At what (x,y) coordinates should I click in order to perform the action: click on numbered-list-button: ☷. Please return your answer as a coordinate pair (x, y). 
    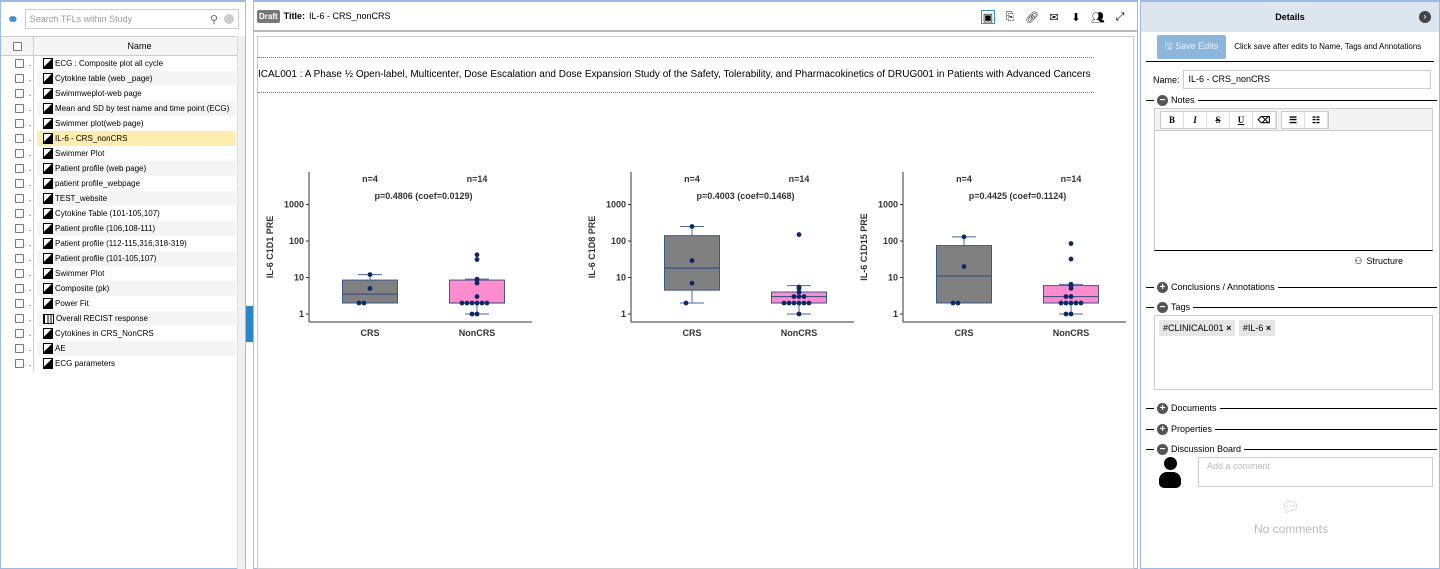
    Looking at the image, I should click on (1316, 119).